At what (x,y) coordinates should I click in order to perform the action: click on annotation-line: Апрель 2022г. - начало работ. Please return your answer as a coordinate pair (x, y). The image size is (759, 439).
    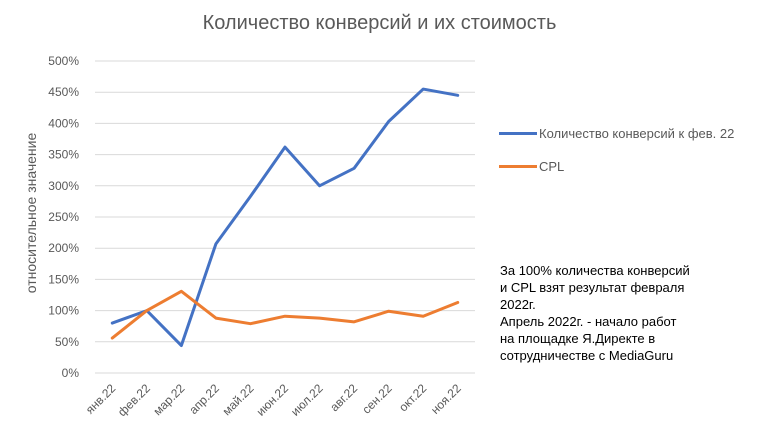
    Looking at the image, I should click on (588, 321).